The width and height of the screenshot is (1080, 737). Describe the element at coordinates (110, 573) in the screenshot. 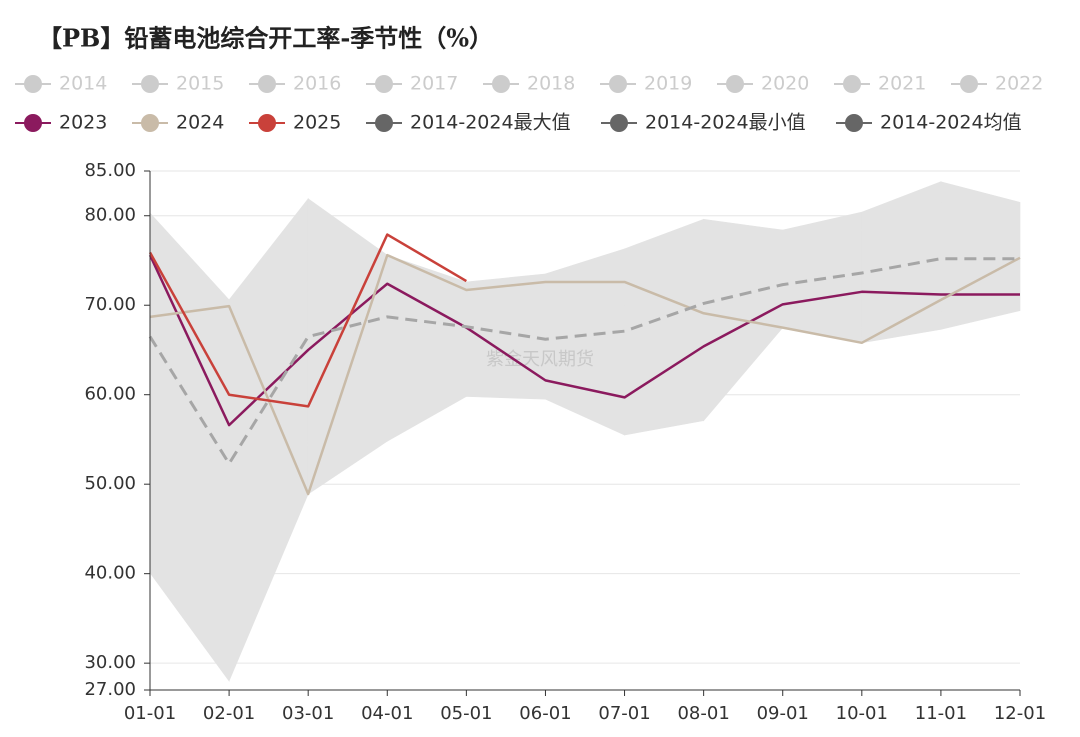

I see `y-tick-label: 40.00` at that location.